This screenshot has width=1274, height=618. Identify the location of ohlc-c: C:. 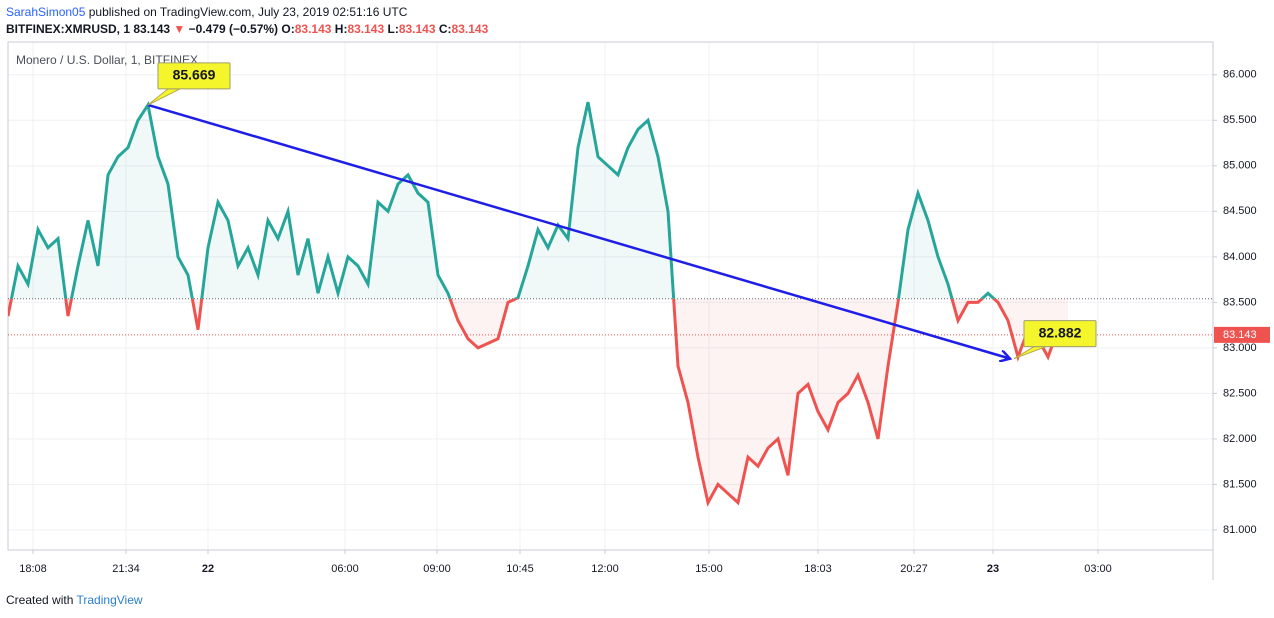
(445, 29).